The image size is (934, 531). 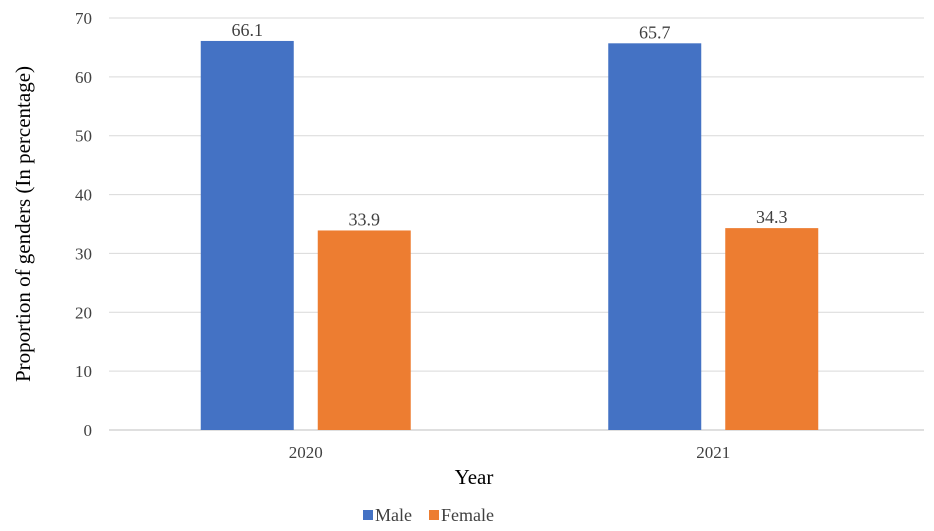 What do you see at coordinates (83, 195) in the screenshot?
I see `y-tick-label: 40` at bounding box center [83, 195].